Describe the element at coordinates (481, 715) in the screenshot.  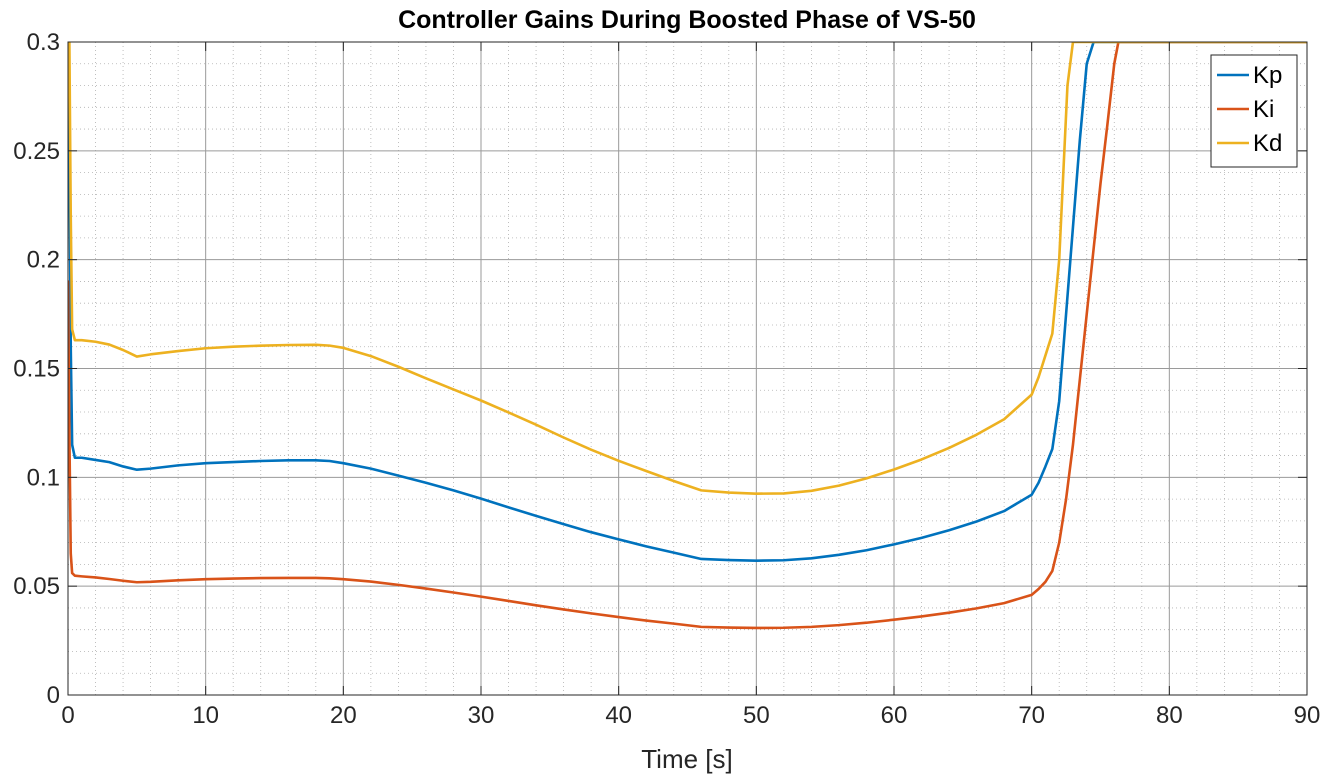
I see `x-tick-label: 30` at that location.